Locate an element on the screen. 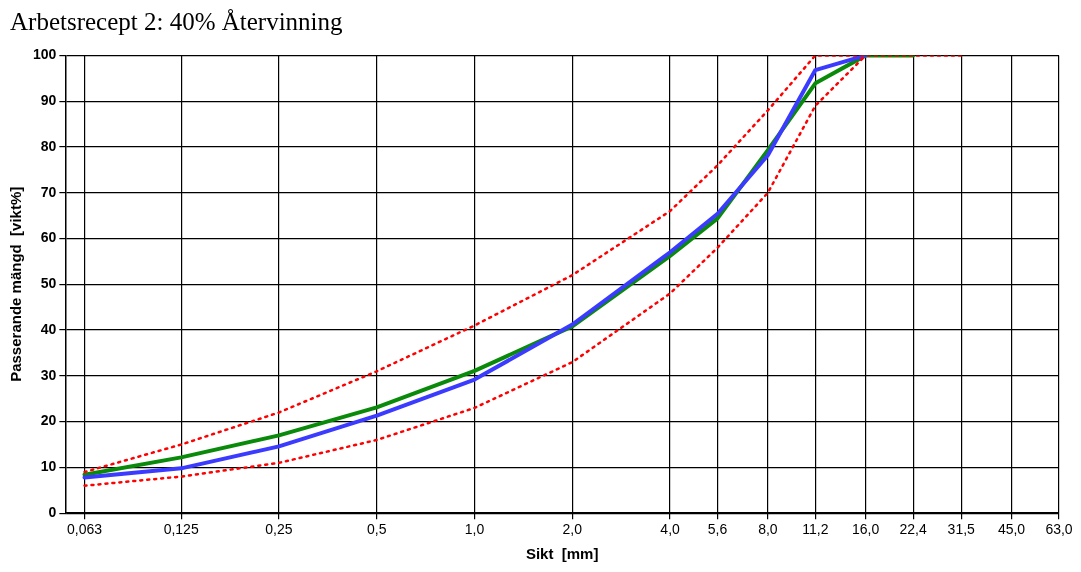 The image size is (1081, 572). x-tick-label: 0,5 is located at coordinates (377, 529).